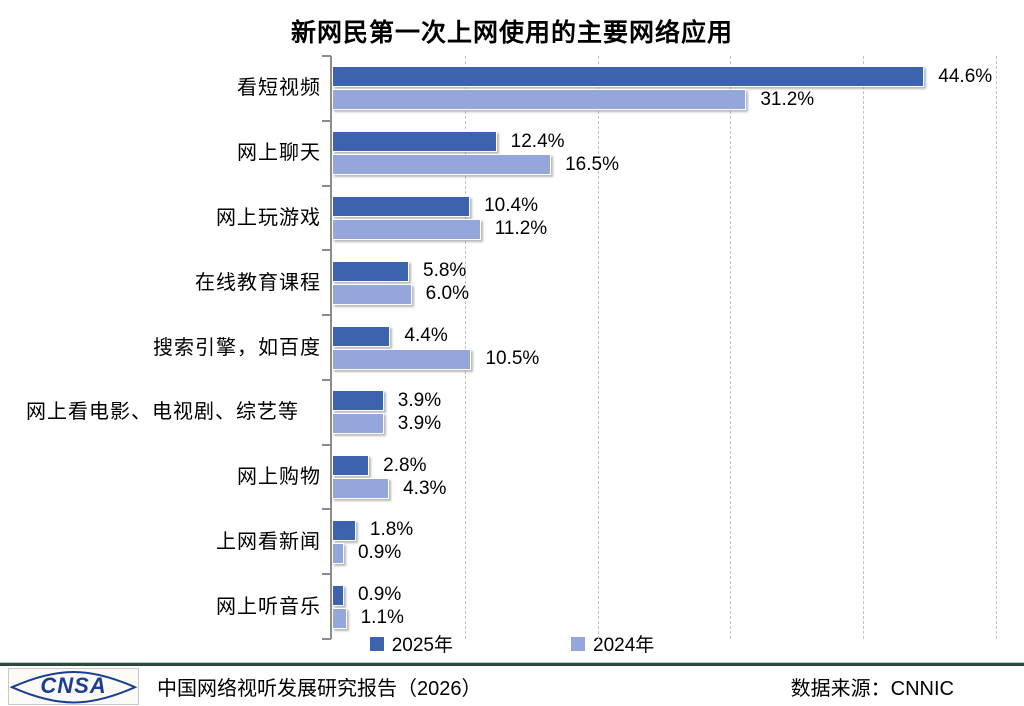 The width and height of the screenshot is (1024, 706). What do you see at coordinates (664, 606) in the screenshot?
I see `bar-group: 0.9% 1.1%` at bounding box center [664, 606].